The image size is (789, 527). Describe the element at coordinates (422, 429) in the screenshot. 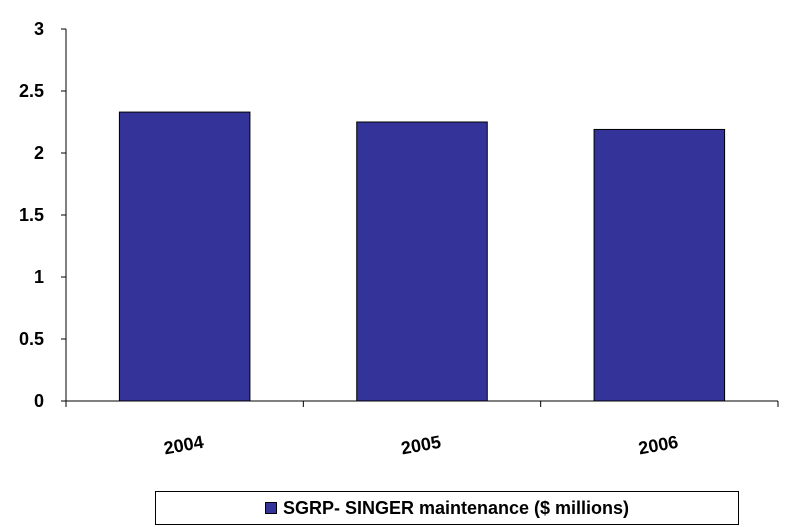

I see `x-axis: 2004 2005 2006` at that location.